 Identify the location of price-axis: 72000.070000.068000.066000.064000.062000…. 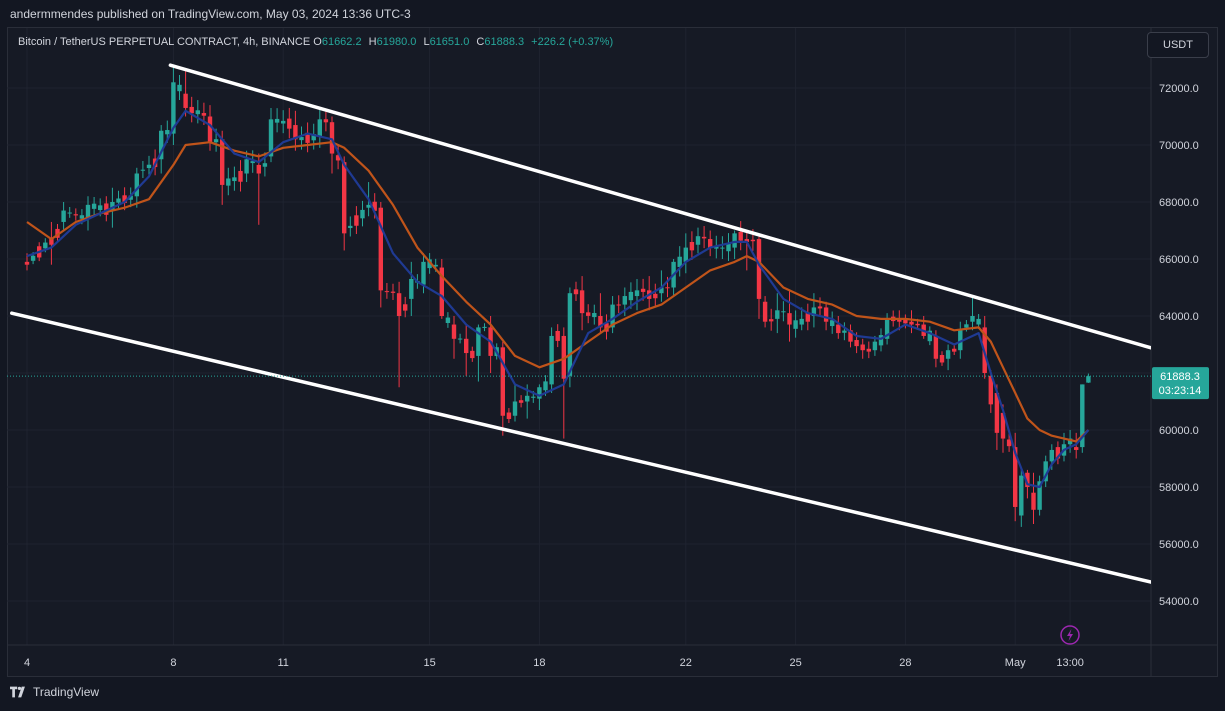
(1179, 345).